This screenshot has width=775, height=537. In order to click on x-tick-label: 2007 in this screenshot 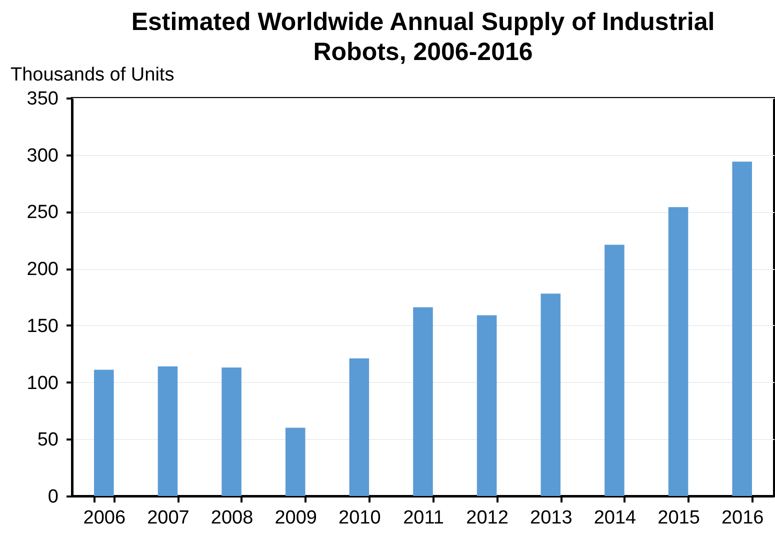, I will do `click(168, 518)`.